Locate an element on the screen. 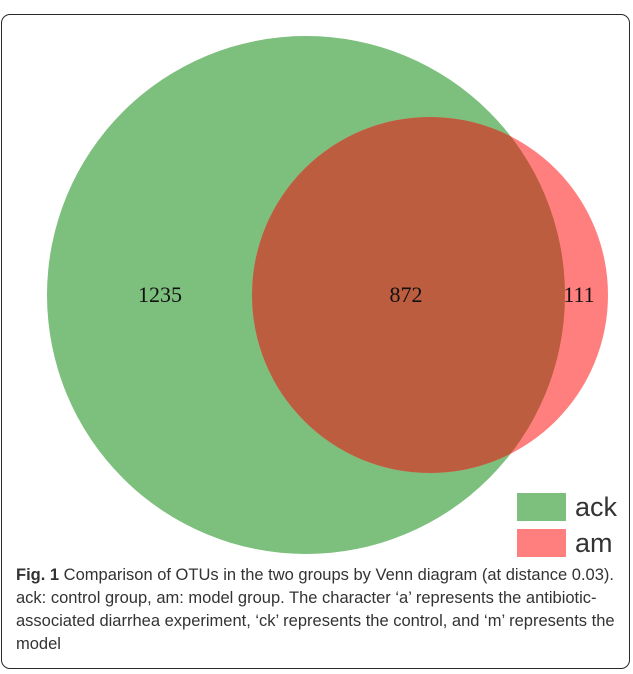 The height and width of the screenshot is (674, 633). legend-swatch-am is located at coordinates (541, 543).